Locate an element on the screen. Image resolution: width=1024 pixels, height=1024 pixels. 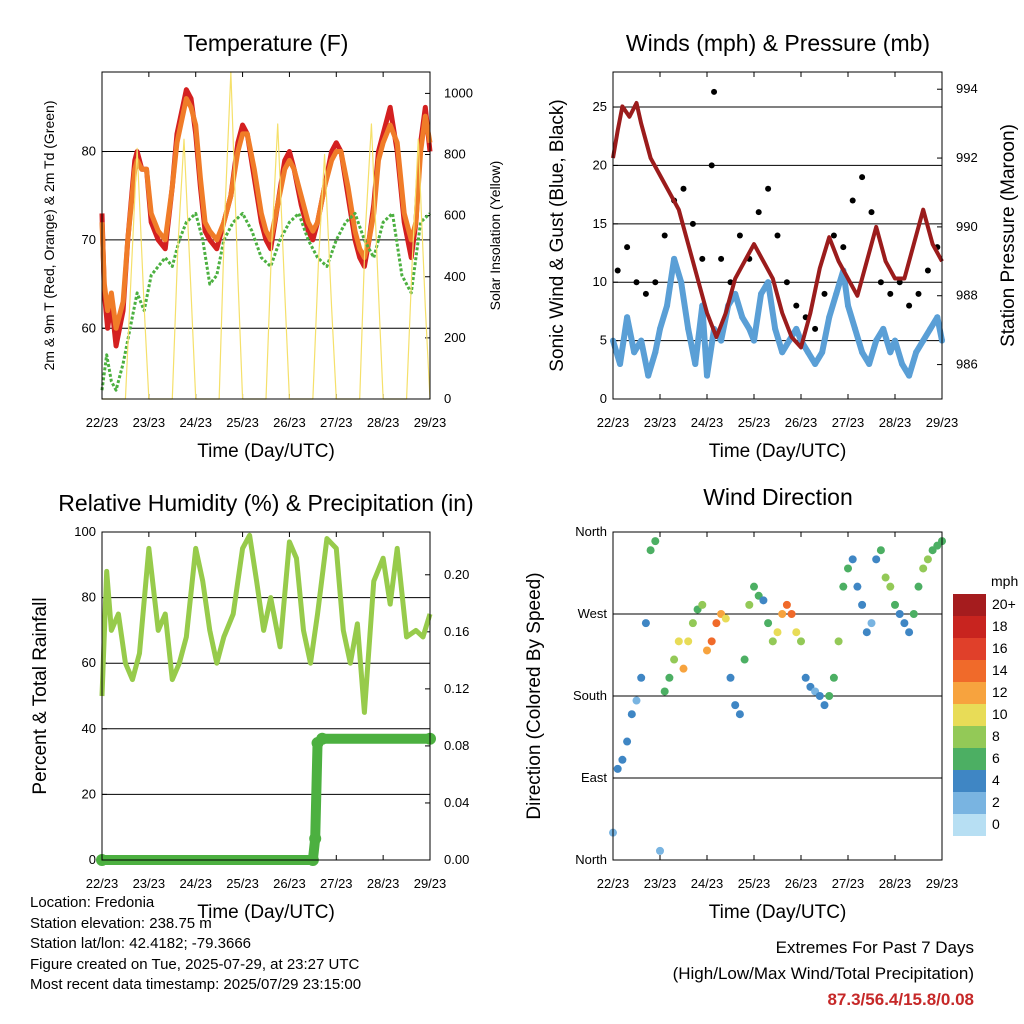
panel3-y-tick-label: 0 is located at coordinates (92, 859).